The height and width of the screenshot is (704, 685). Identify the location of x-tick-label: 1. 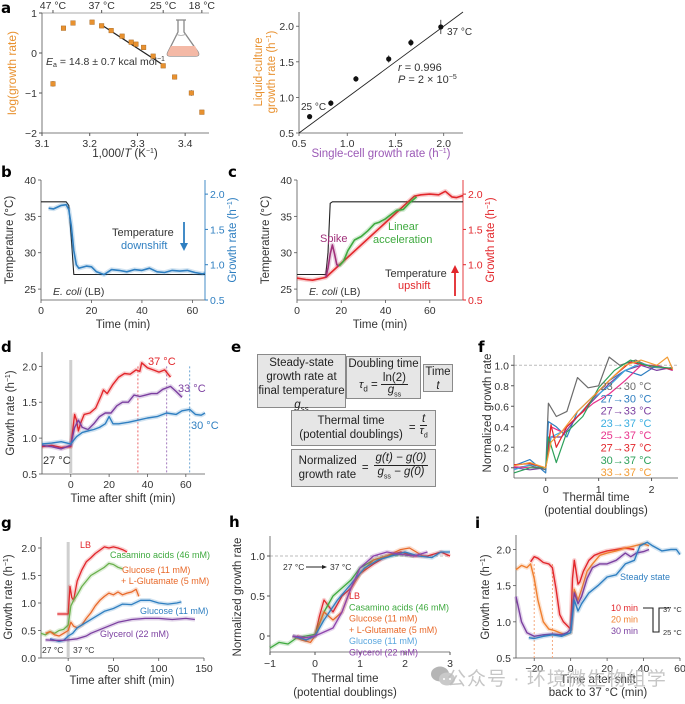
(360, 664).